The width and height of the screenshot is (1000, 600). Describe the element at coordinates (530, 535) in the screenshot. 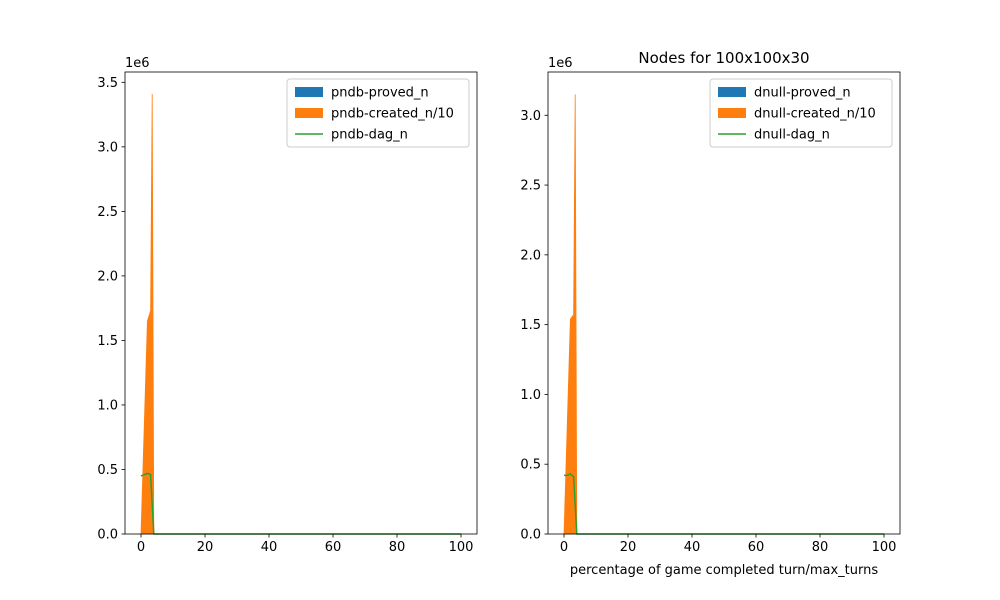

I see `right-y-tick-label: 0.0` at that location.